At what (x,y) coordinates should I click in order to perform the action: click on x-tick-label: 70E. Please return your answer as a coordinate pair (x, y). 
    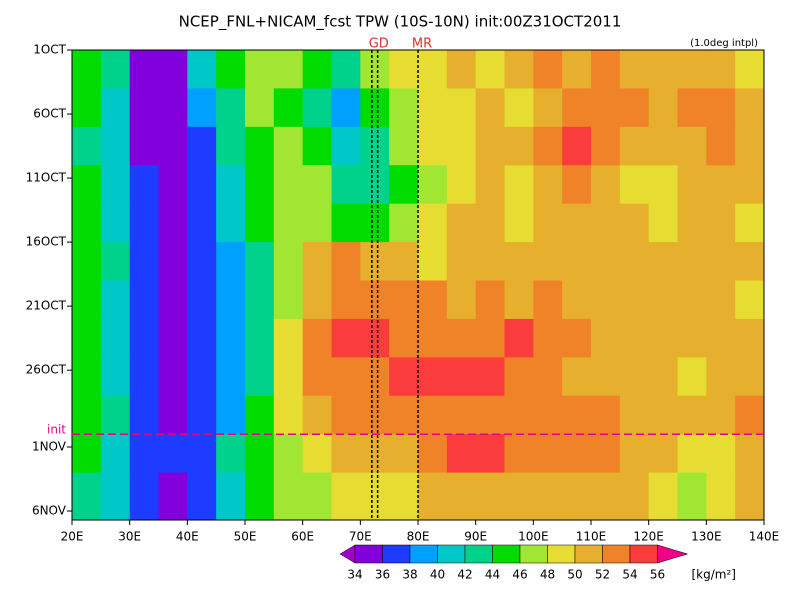
    Looking at the image, I should click on (360, 537).